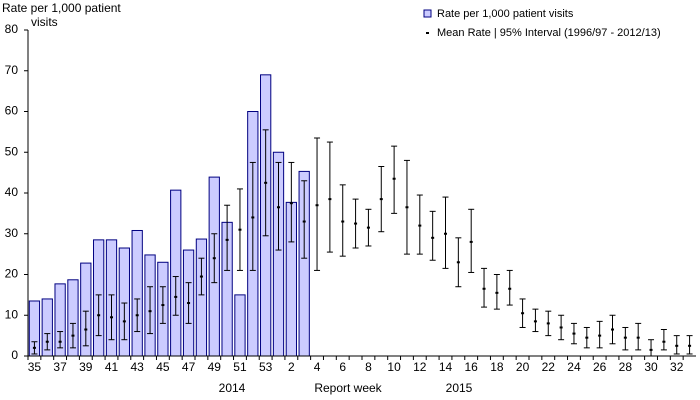  What do you see at coordinates (163, 367) in the screenshot?
I see `x-tick-label: 45` at bounding box center [163, 367].